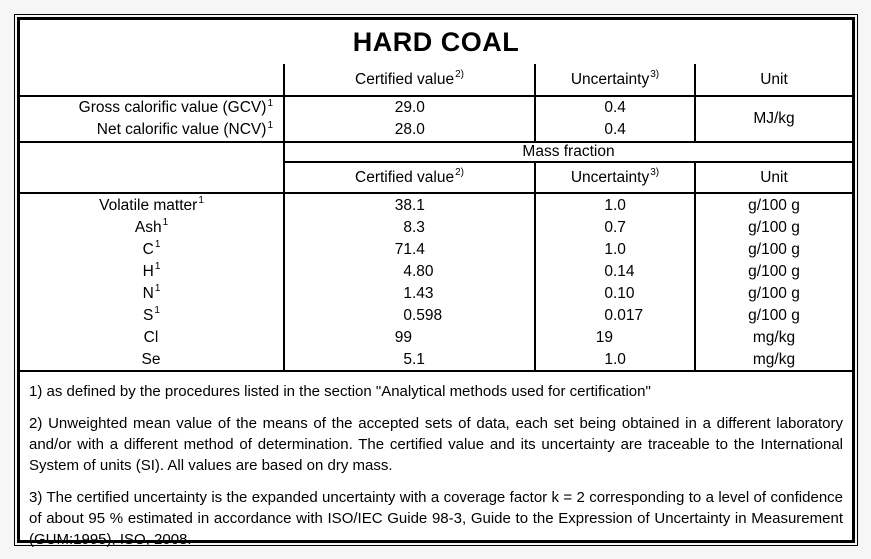 This screenshot has height=559, width=871. I want to click on ncv-certified-value: 28.0, so click(409, 129).